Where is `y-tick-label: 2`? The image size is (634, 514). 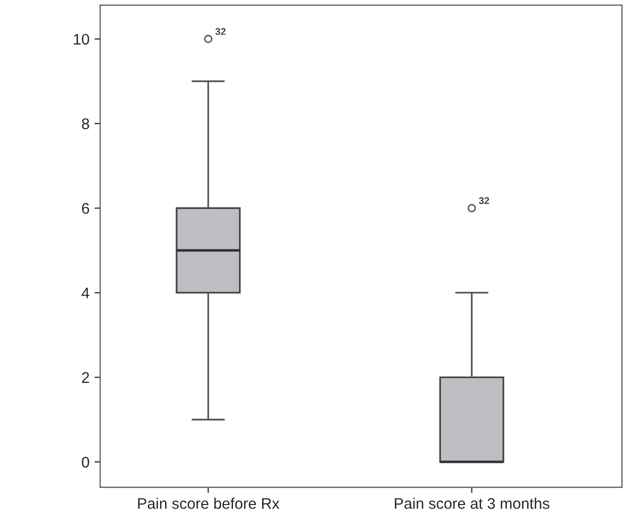 y-tick-label: 2 is located at coordinates (85, 377).